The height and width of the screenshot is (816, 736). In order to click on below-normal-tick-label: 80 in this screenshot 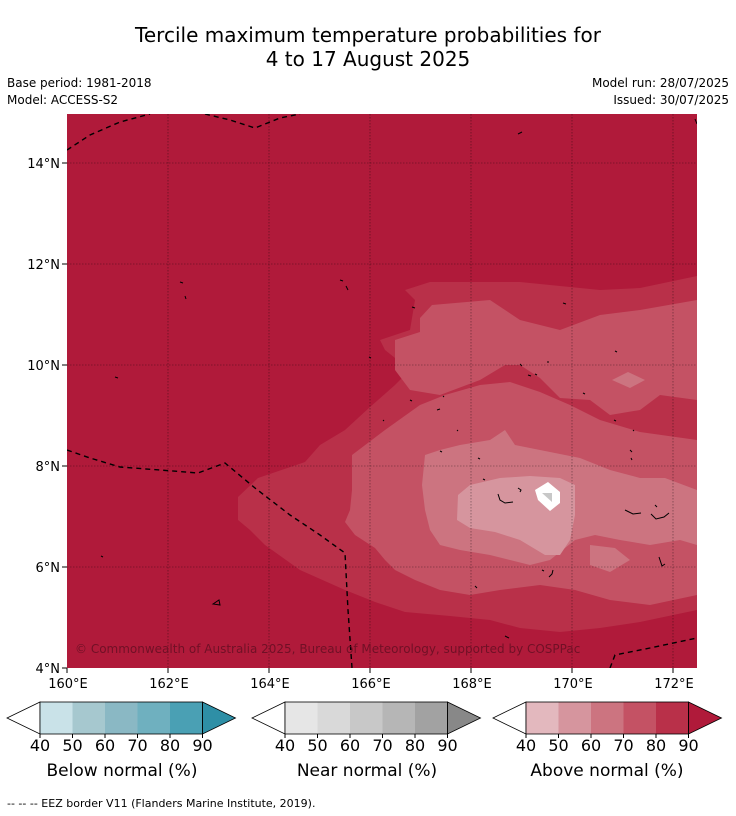, I will do `click(170, 745)`.